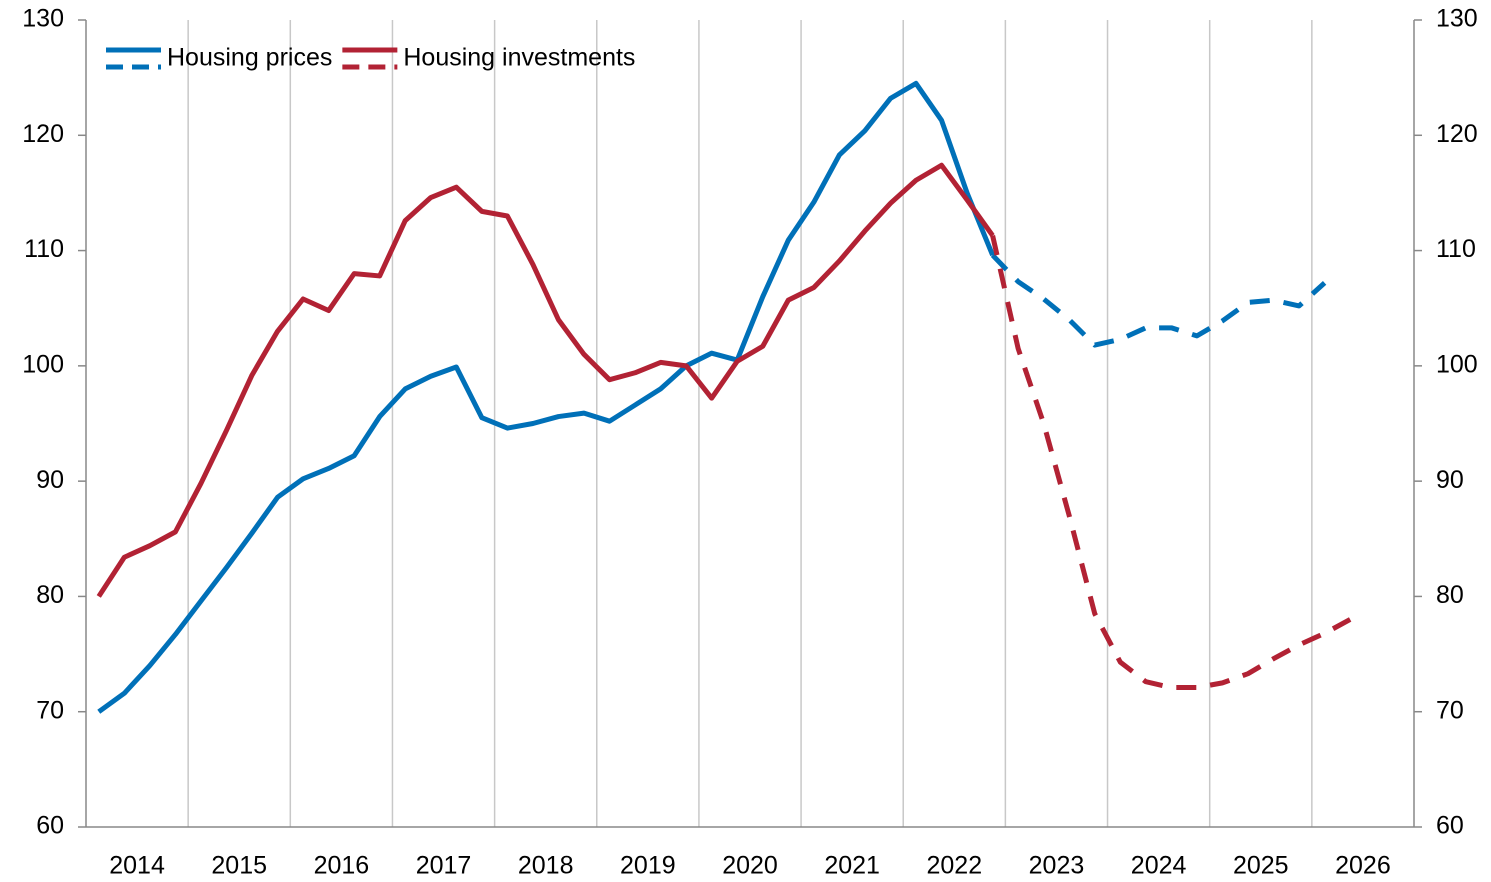 This screenshot has width=1491, height=882. I want to click on y2-tick-label: 90, so click(1450, 480).